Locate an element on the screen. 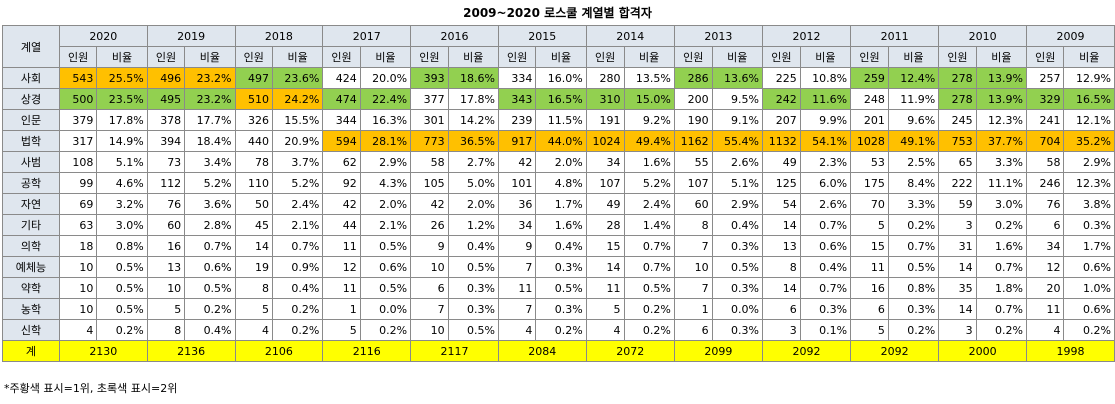  count-cell: 278 is located at coordinates (957, 99).